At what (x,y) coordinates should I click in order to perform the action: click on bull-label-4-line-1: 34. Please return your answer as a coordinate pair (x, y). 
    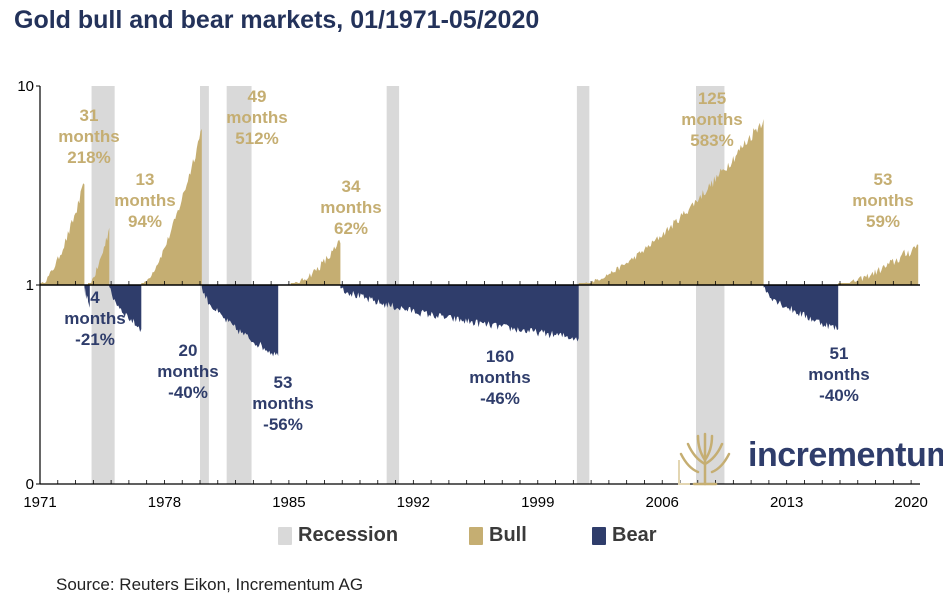
    Looking at the image, I should click on (351, 186).